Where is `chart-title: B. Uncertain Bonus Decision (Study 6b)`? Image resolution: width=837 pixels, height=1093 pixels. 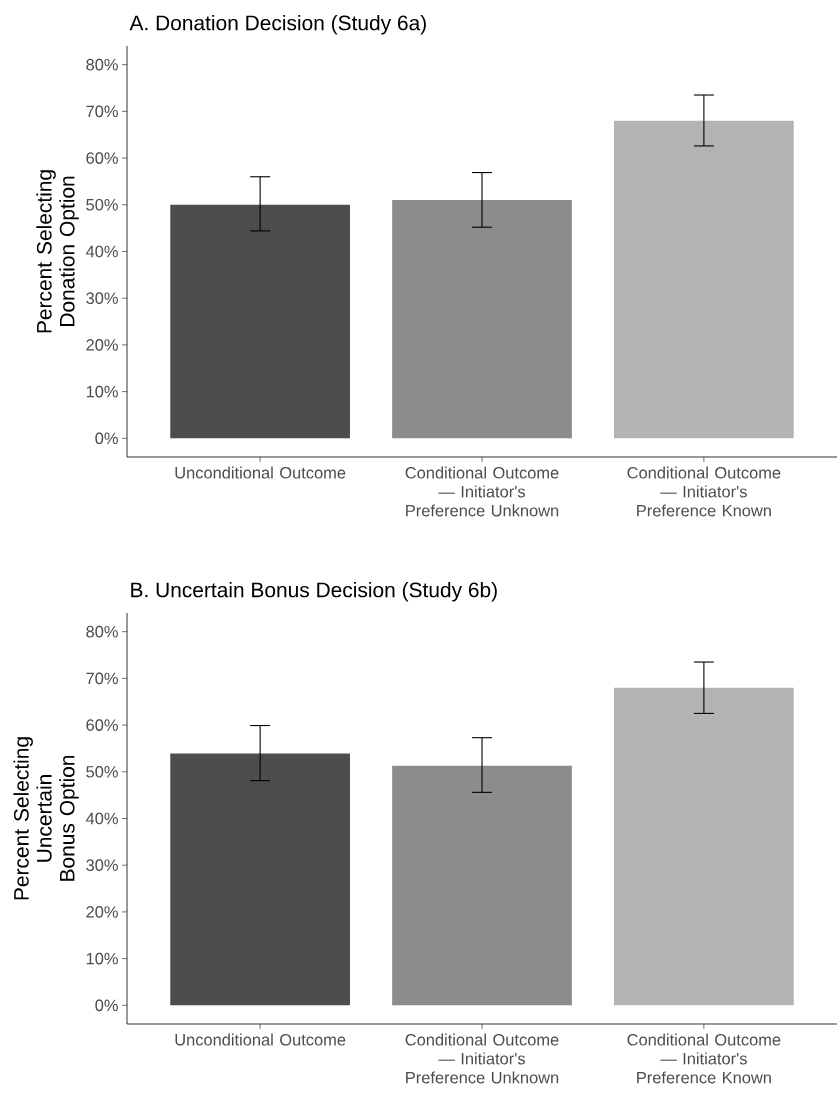 chart-title: B. Uncertain Bonus Decision (Study 6b) is located at coordinates (314, 592).